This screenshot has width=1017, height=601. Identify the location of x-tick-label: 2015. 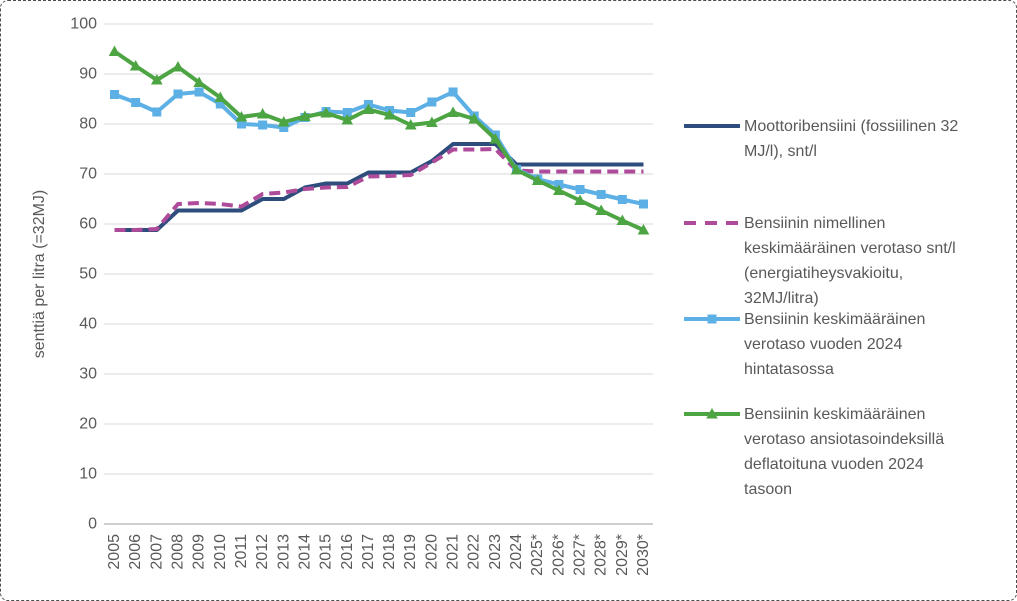
(326, 552).